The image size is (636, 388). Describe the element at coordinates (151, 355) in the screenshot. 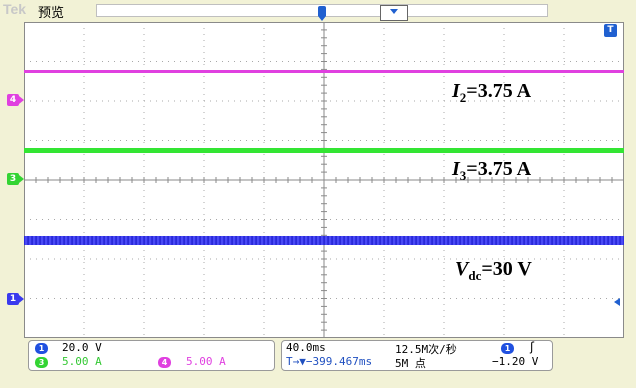

I see `channel-readout-panel: 1 20.0 V 3 5.00 A 4 5.00 A` at that location.